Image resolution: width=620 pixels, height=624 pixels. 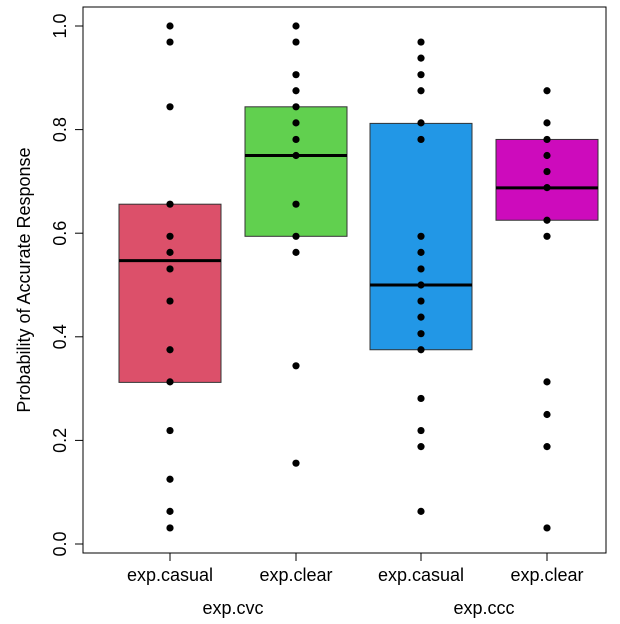 I want to click on y-tick-label: 0.6, so click(x=60, y=233).